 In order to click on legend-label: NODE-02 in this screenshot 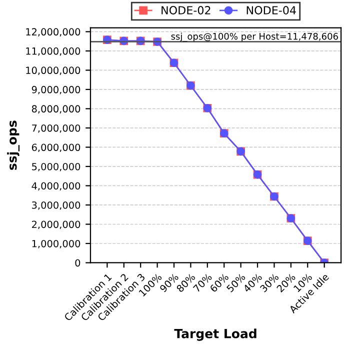, I will do `click(186, 10)`.